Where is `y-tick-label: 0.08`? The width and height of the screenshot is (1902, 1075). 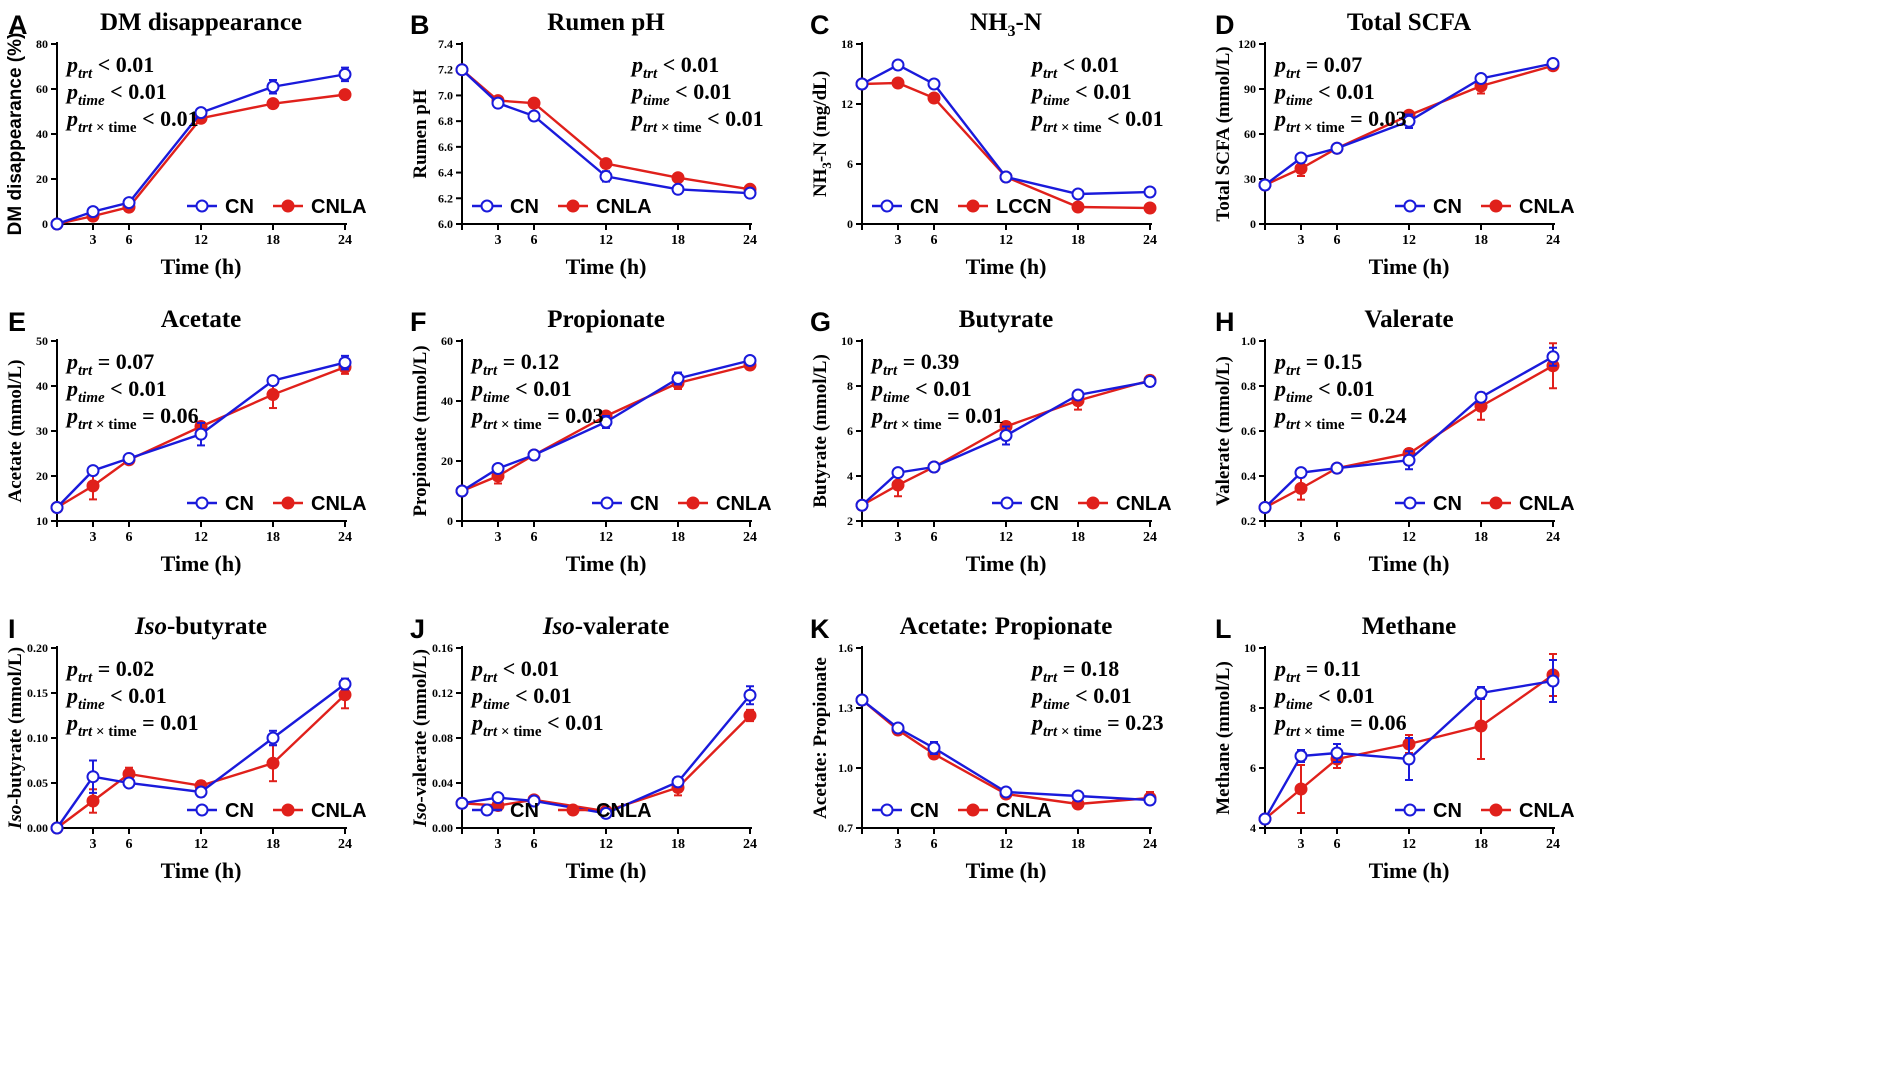 y-tick-label: 0.08 is located at coordinates (442, 738).